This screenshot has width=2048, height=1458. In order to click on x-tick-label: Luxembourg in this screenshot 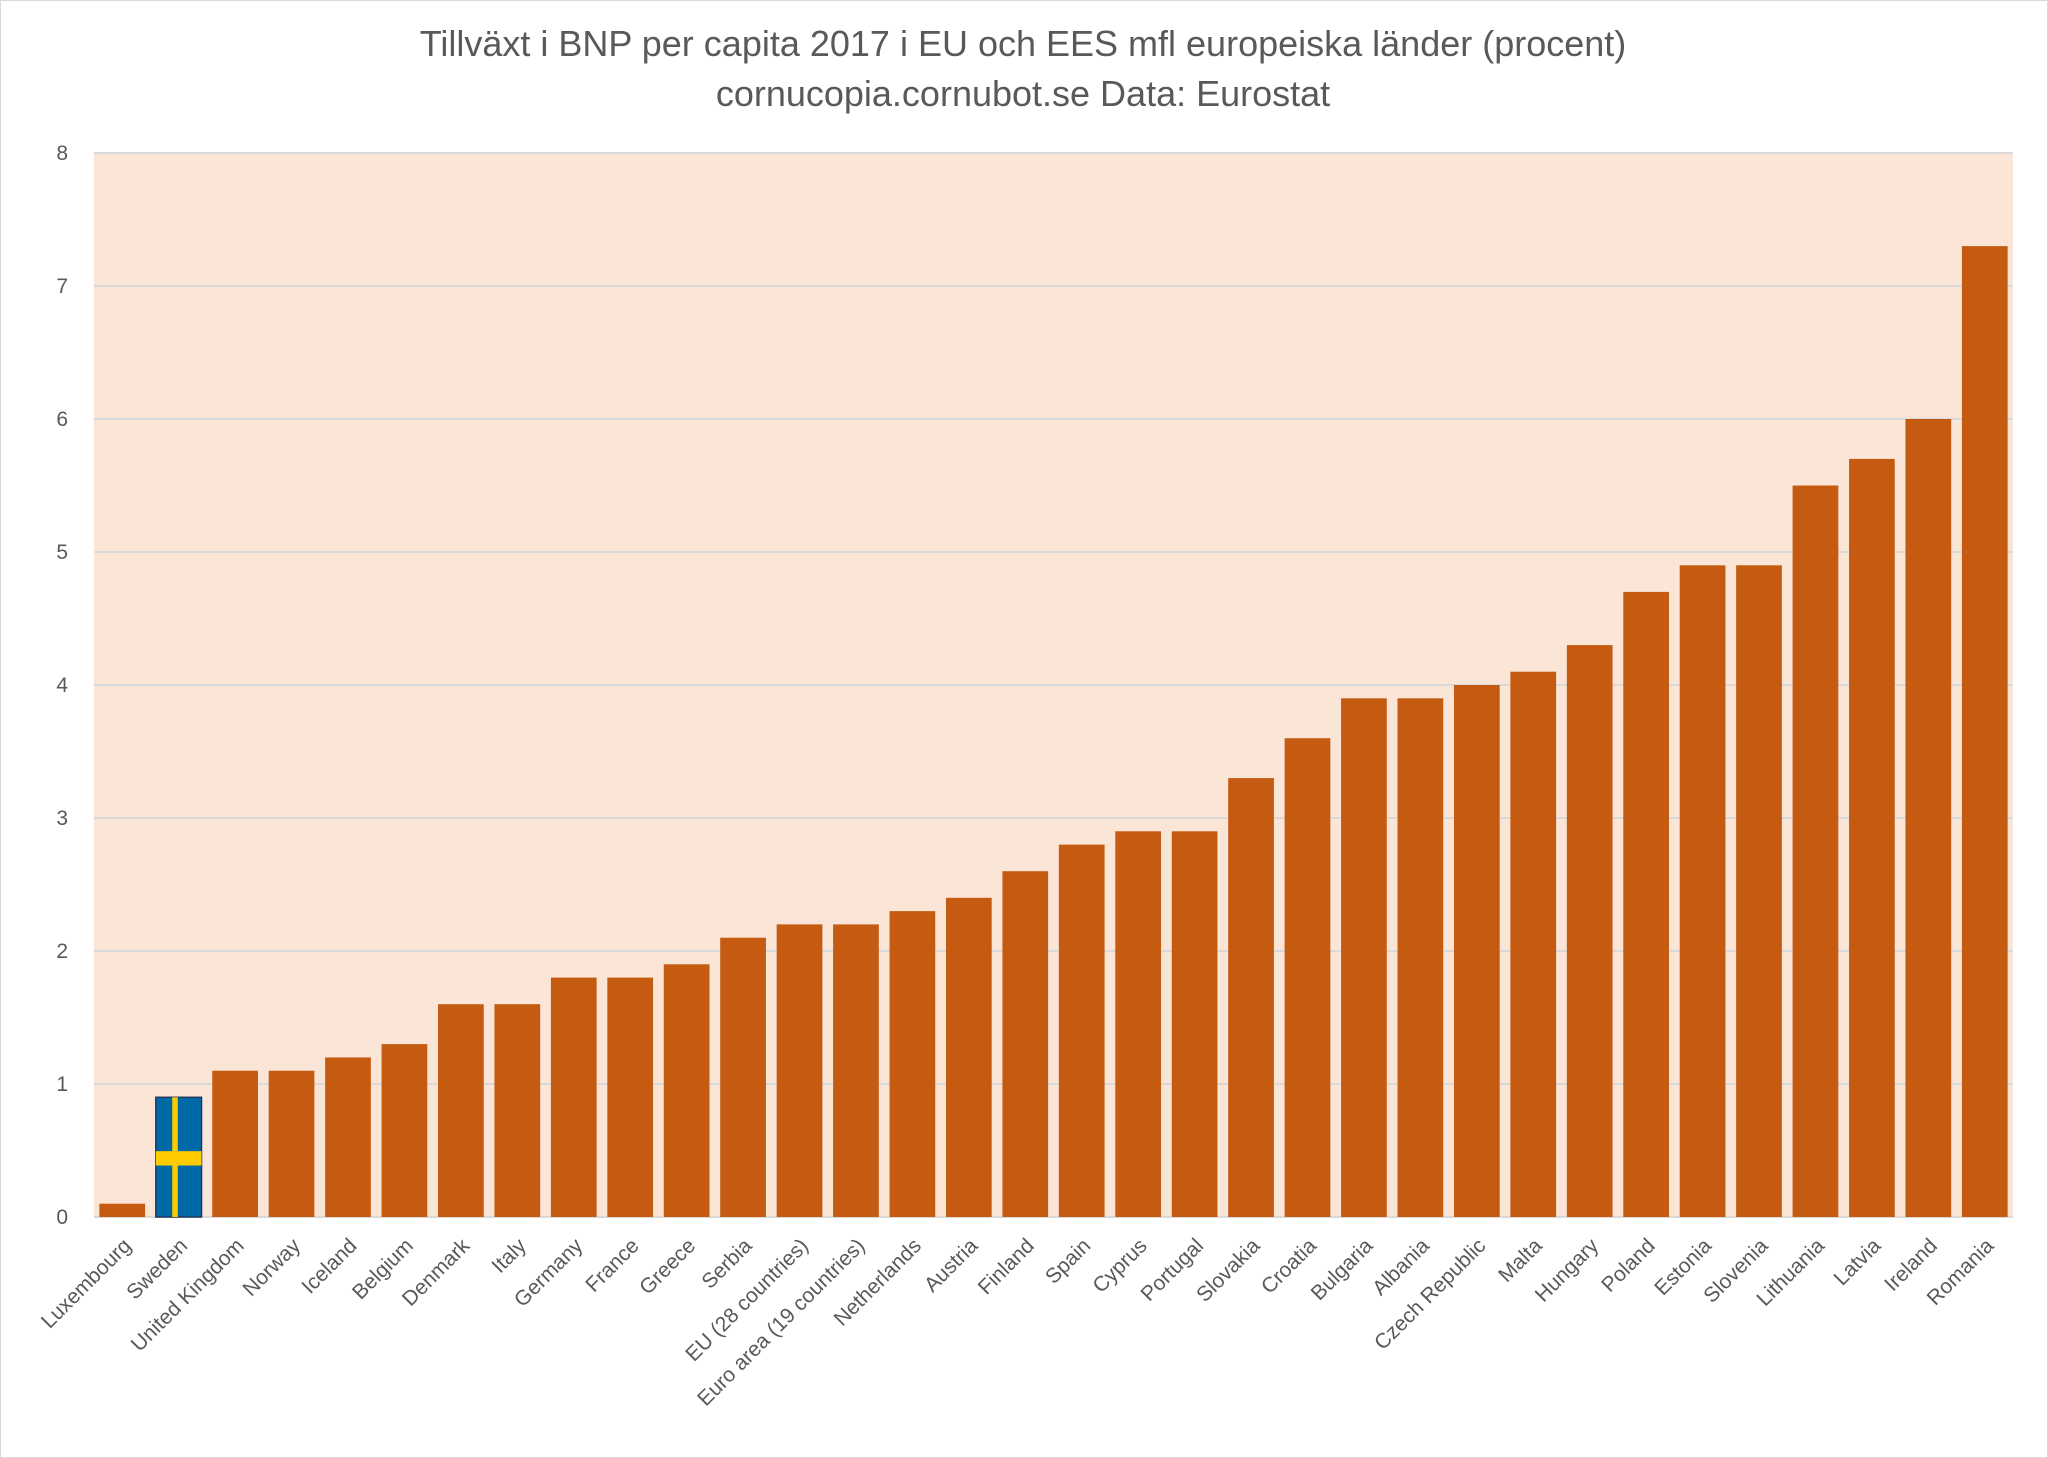, I will do `click(86, 1283)`.